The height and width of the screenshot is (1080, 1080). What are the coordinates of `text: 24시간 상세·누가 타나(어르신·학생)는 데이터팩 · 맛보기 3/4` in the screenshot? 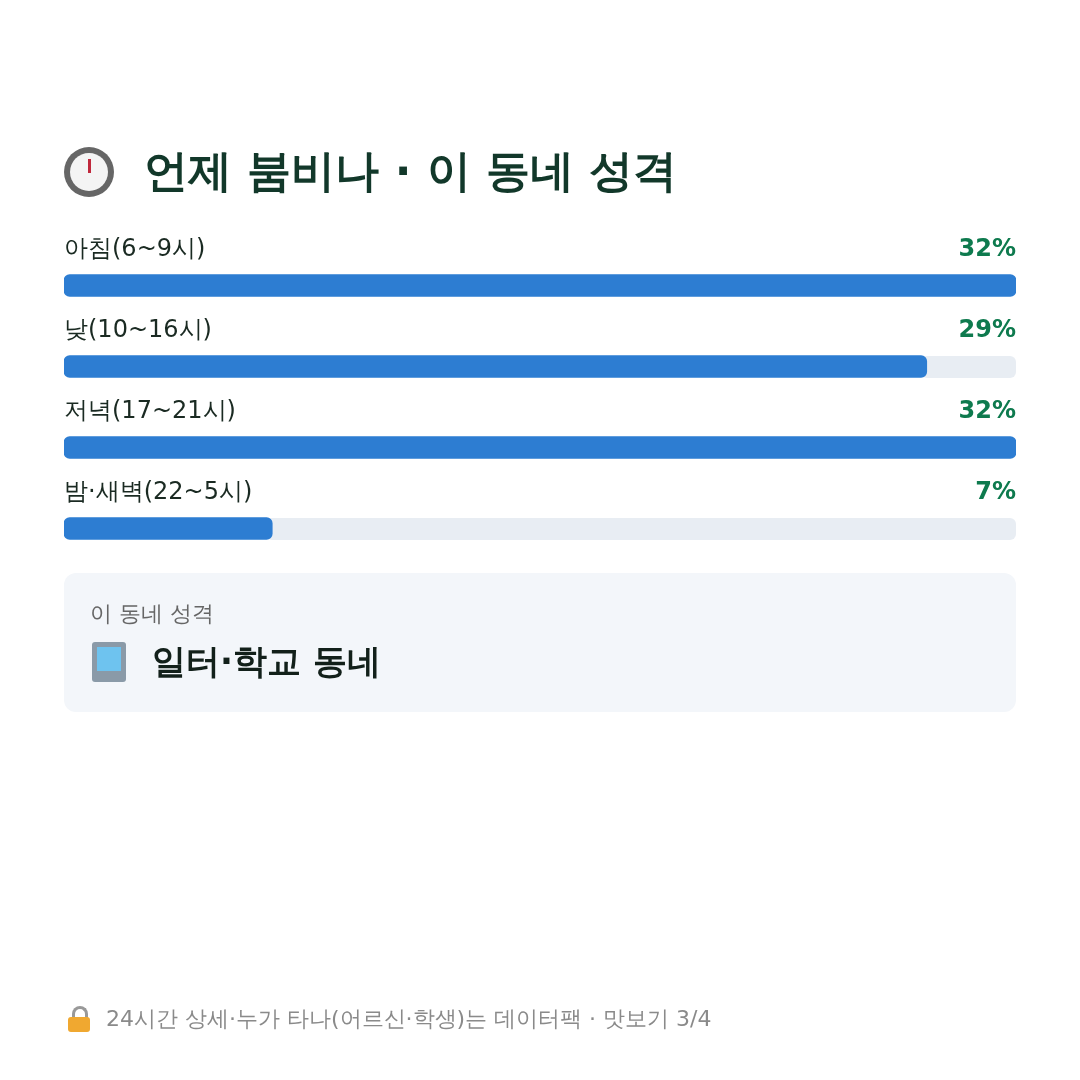 It's located at (409, 1019).